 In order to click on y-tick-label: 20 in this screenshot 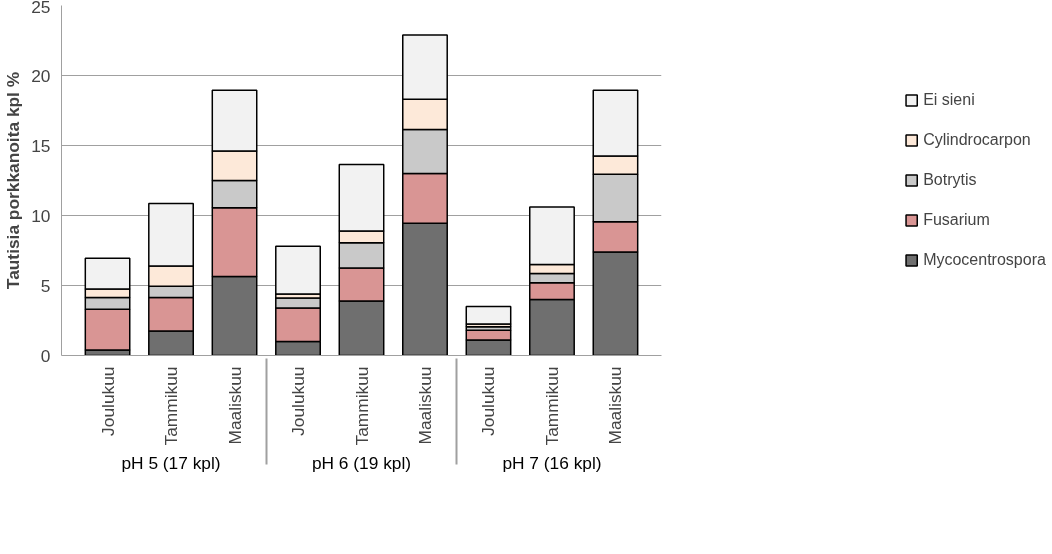, I will do `click(41, 75)`.